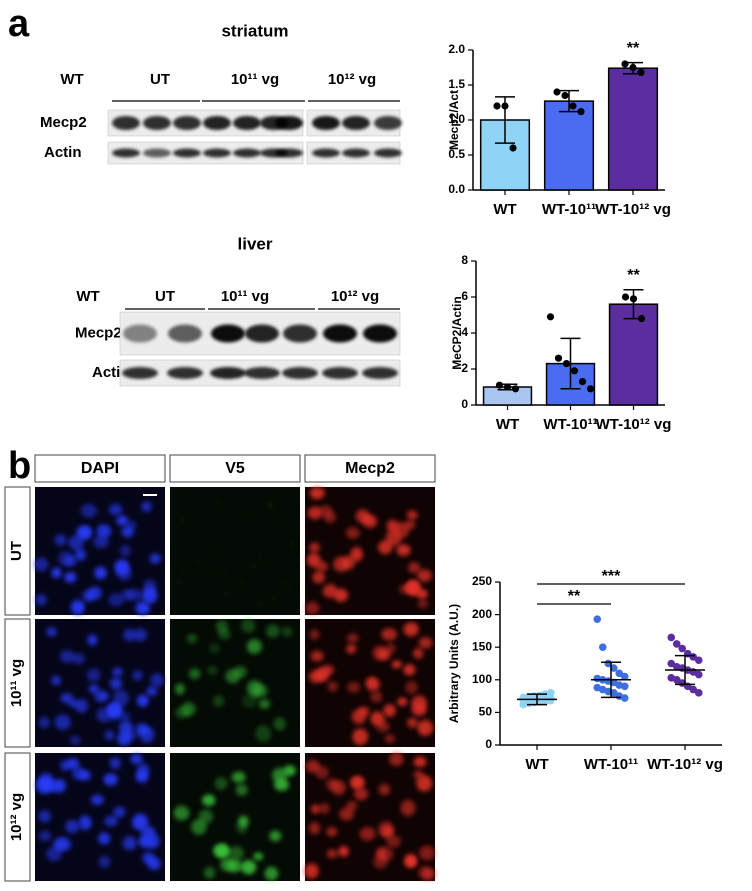 This screenshot has height=891, width=752. Describe the element at coordinates (454, 663) in the screenshot. I see `y-axis-label: Arbitrary Units (A.U.)` at that location.